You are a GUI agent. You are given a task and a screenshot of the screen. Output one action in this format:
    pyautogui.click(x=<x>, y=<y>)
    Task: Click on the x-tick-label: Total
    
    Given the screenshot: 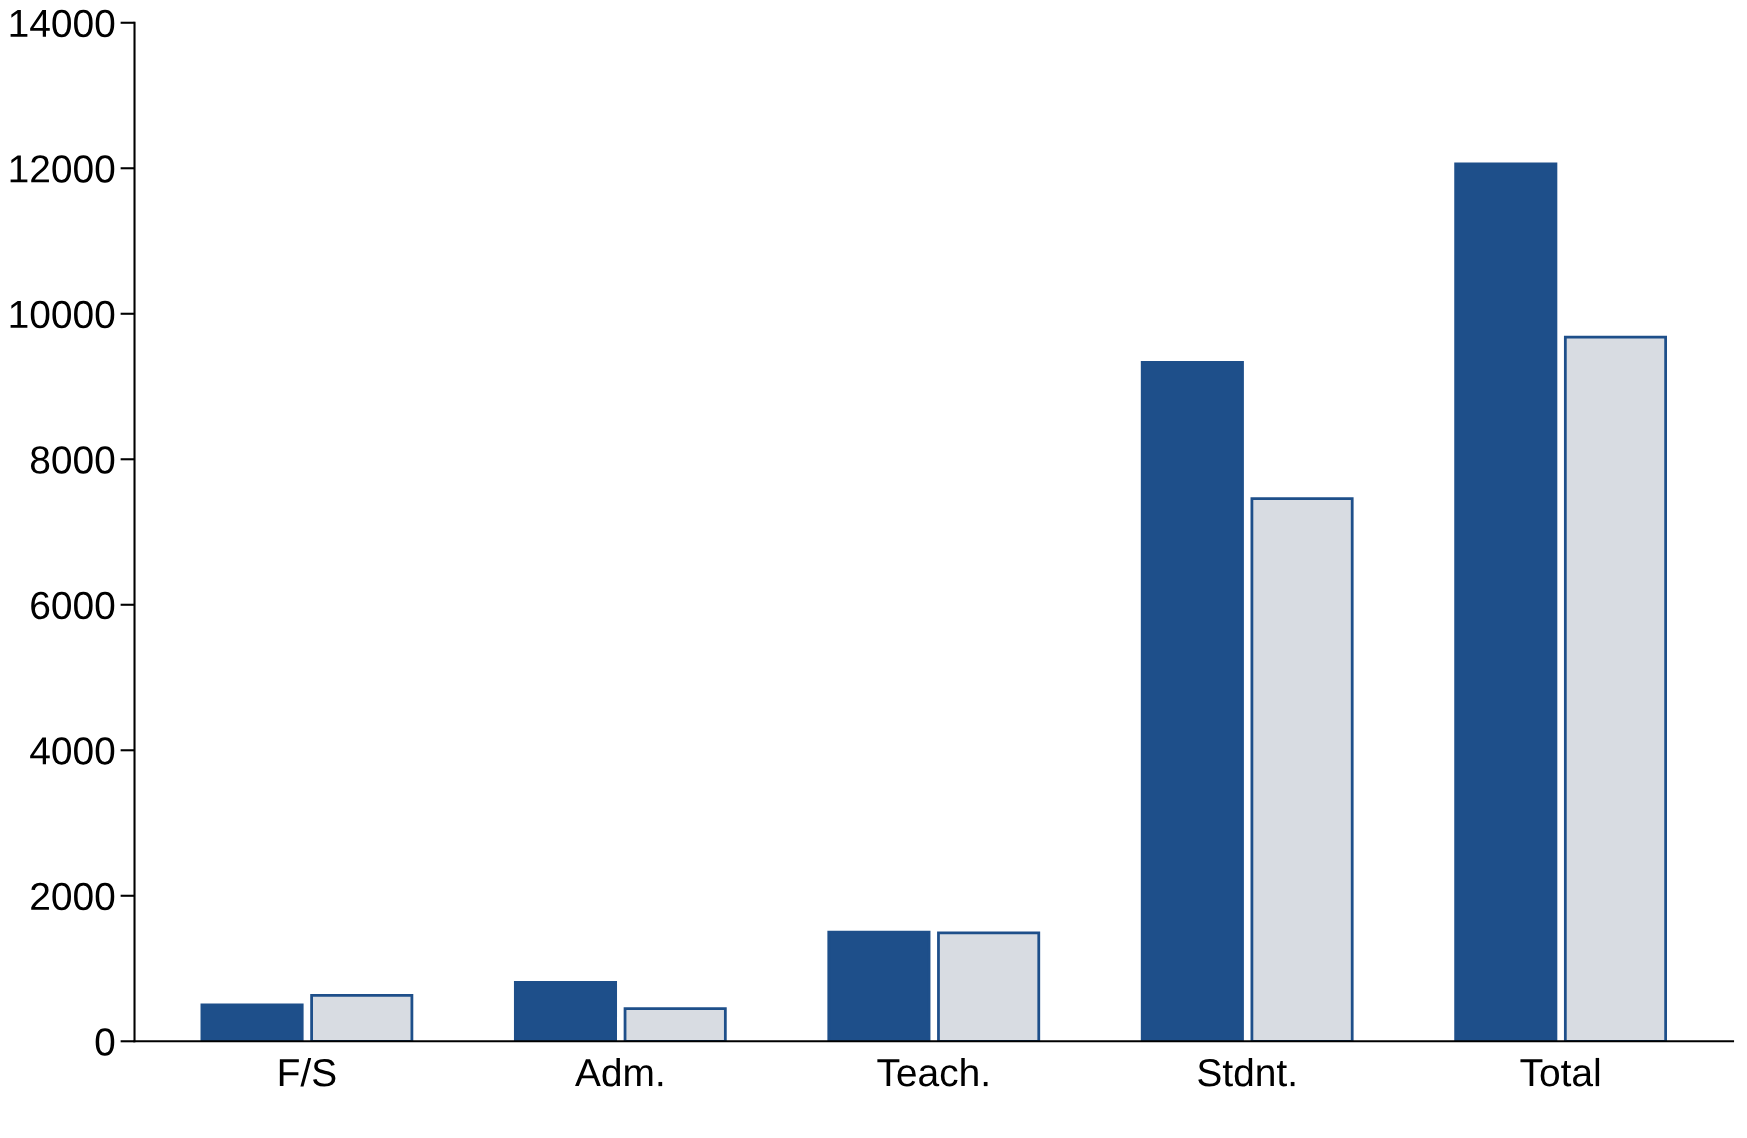 What is the action you would take?
    pyautogui.click(x=1560, y=1072)
    